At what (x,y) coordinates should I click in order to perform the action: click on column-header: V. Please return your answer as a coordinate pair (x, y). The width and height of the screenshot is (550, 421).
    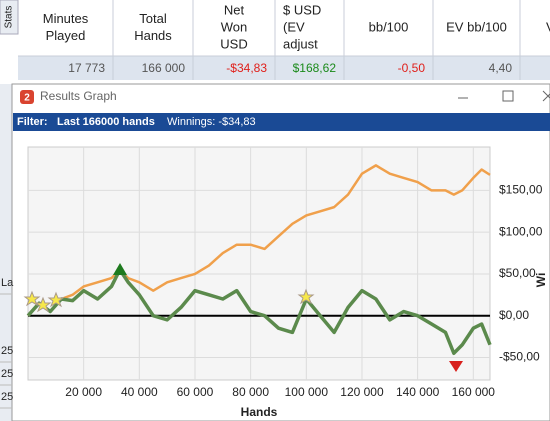
    Looking at the image, I should click on (548, 26).